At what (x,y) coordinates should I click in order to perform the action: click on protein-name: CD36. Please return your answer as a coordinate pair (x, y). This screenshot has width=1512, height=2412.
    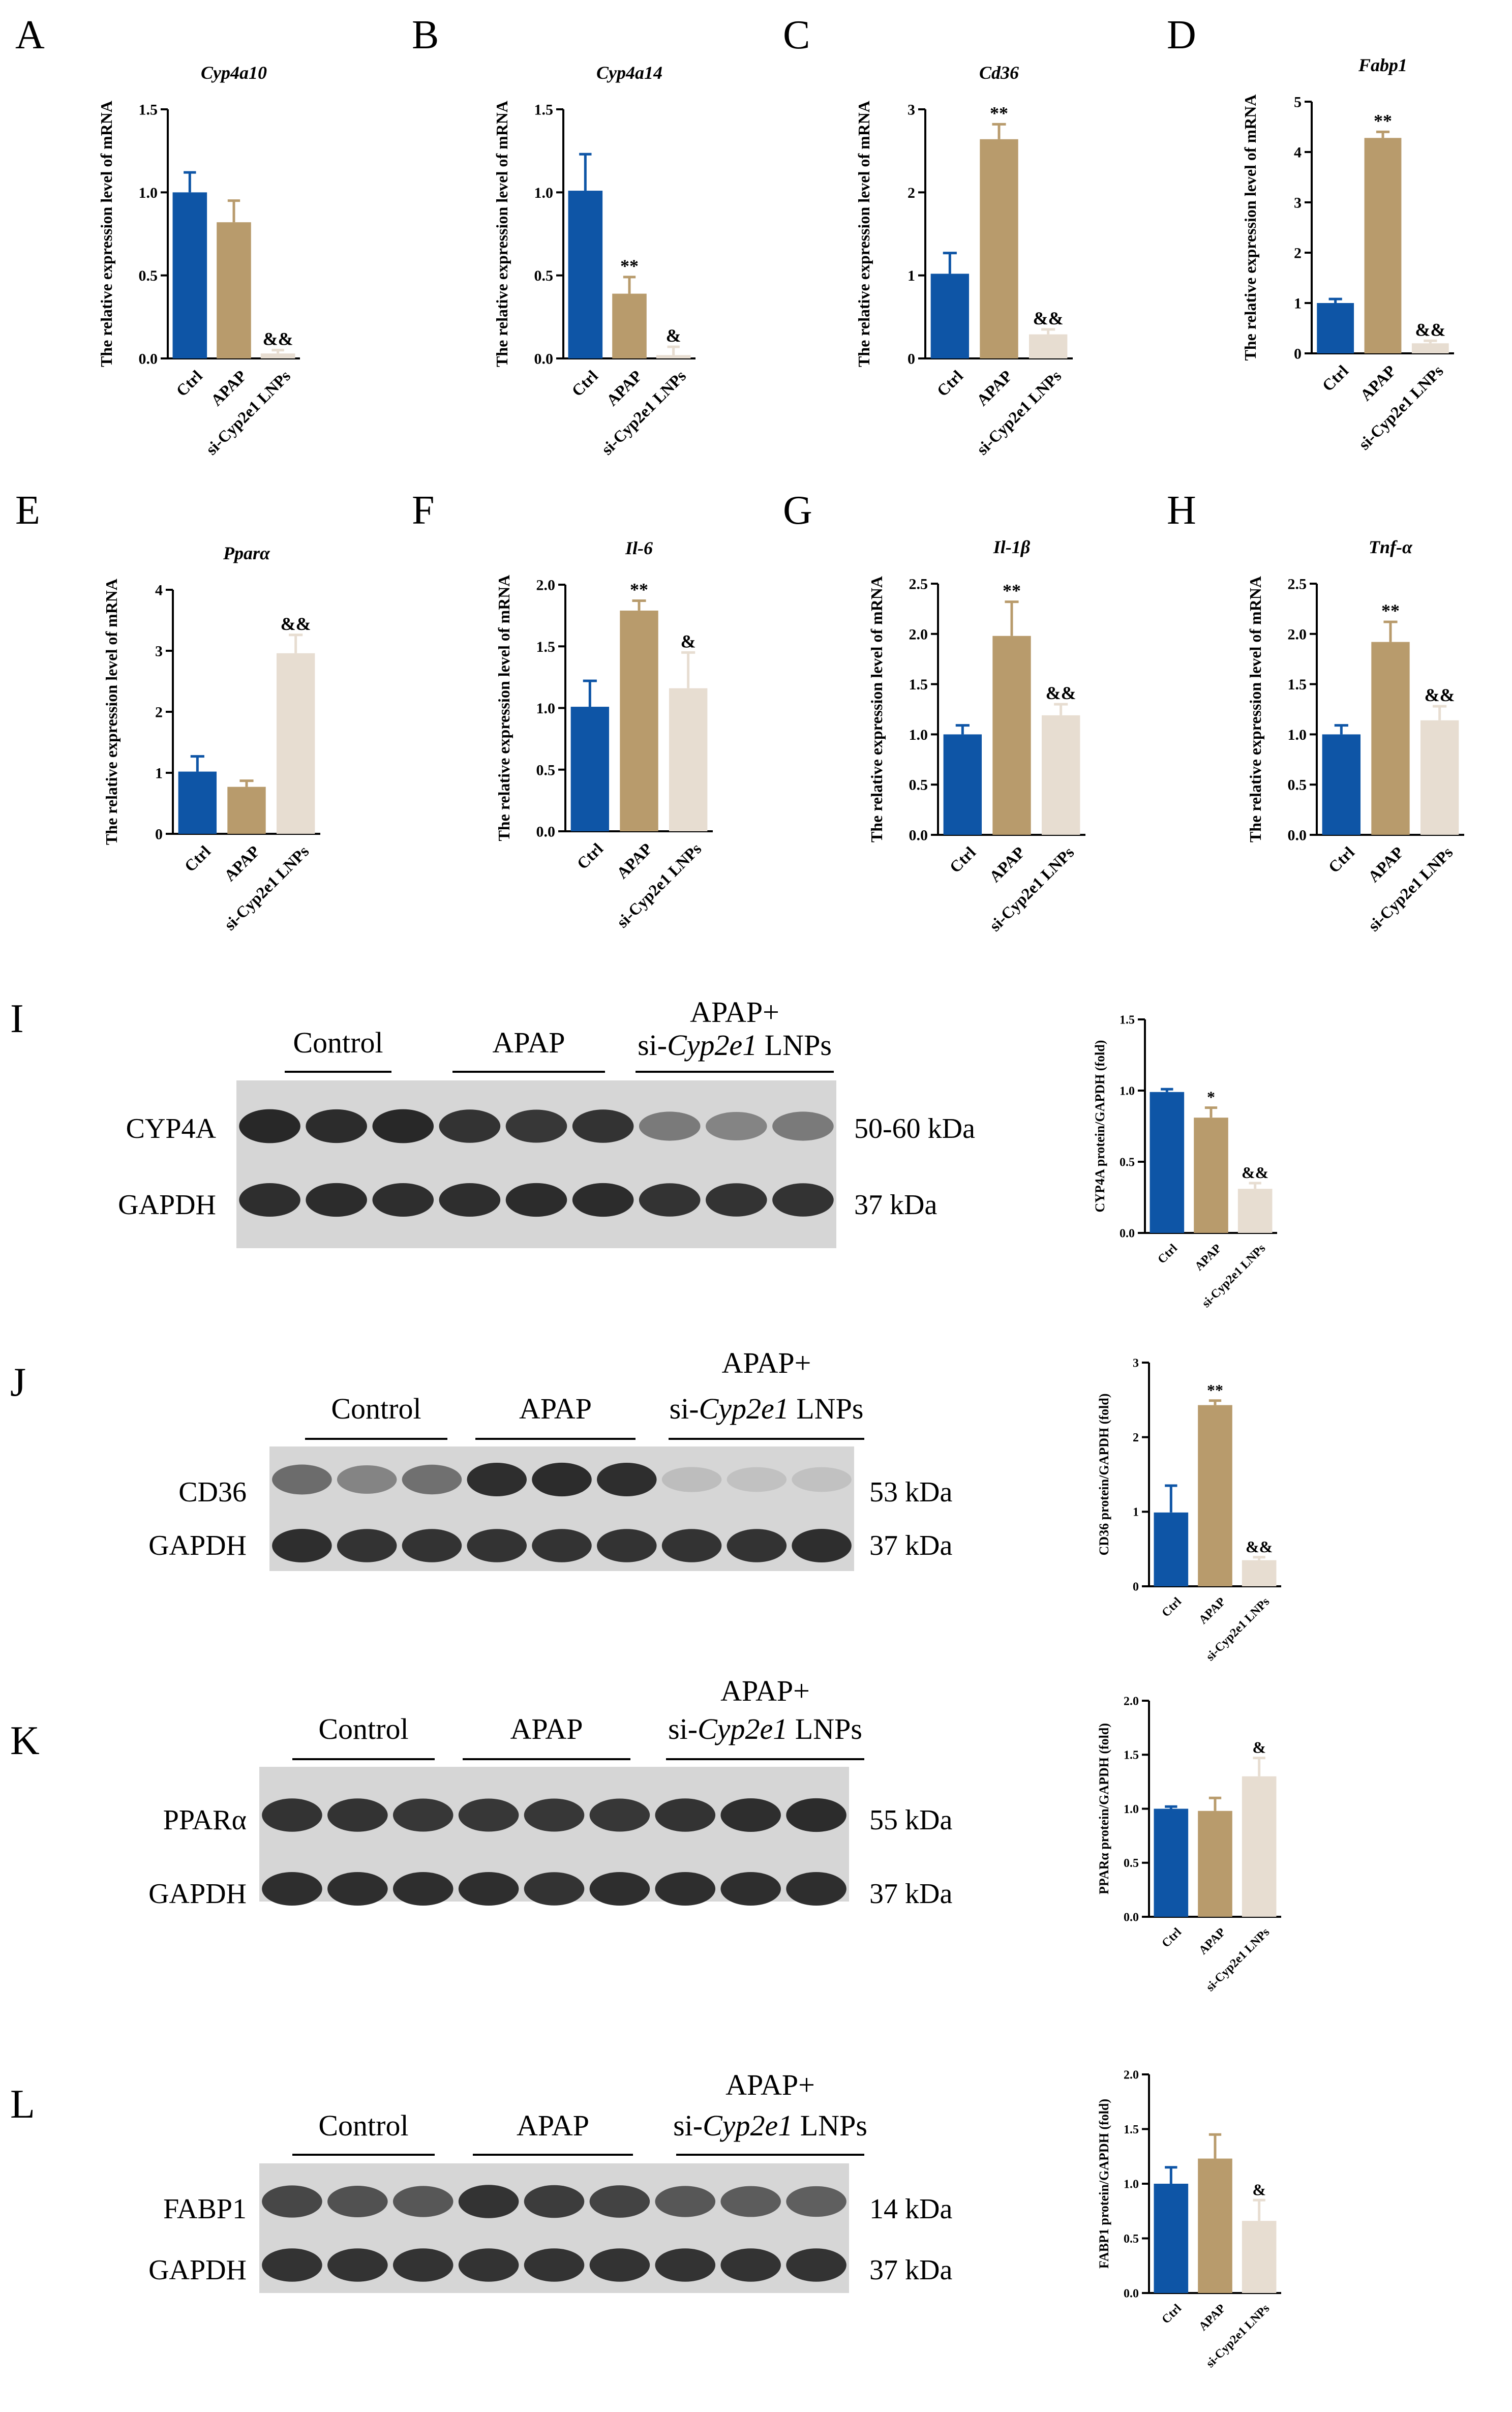
    Looking at the image, I should click on (212, 1492).